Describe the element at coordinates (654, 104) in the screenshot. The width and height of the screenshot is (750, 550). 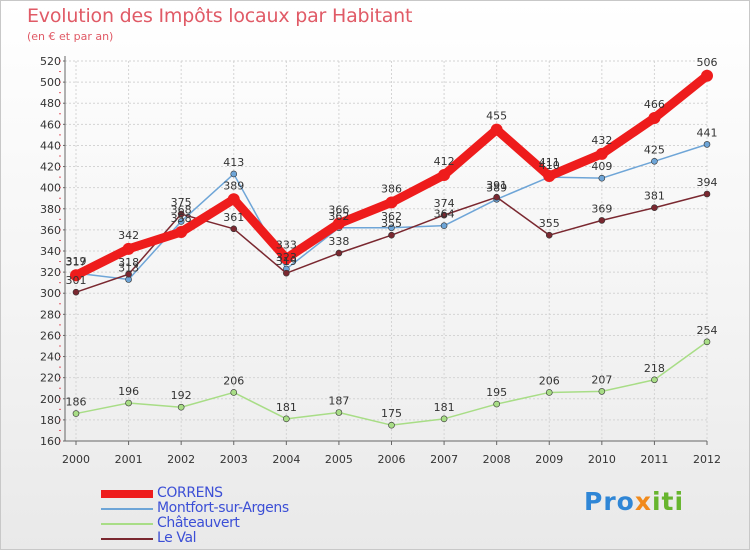
I see `data-label-correns: 466` at that location.